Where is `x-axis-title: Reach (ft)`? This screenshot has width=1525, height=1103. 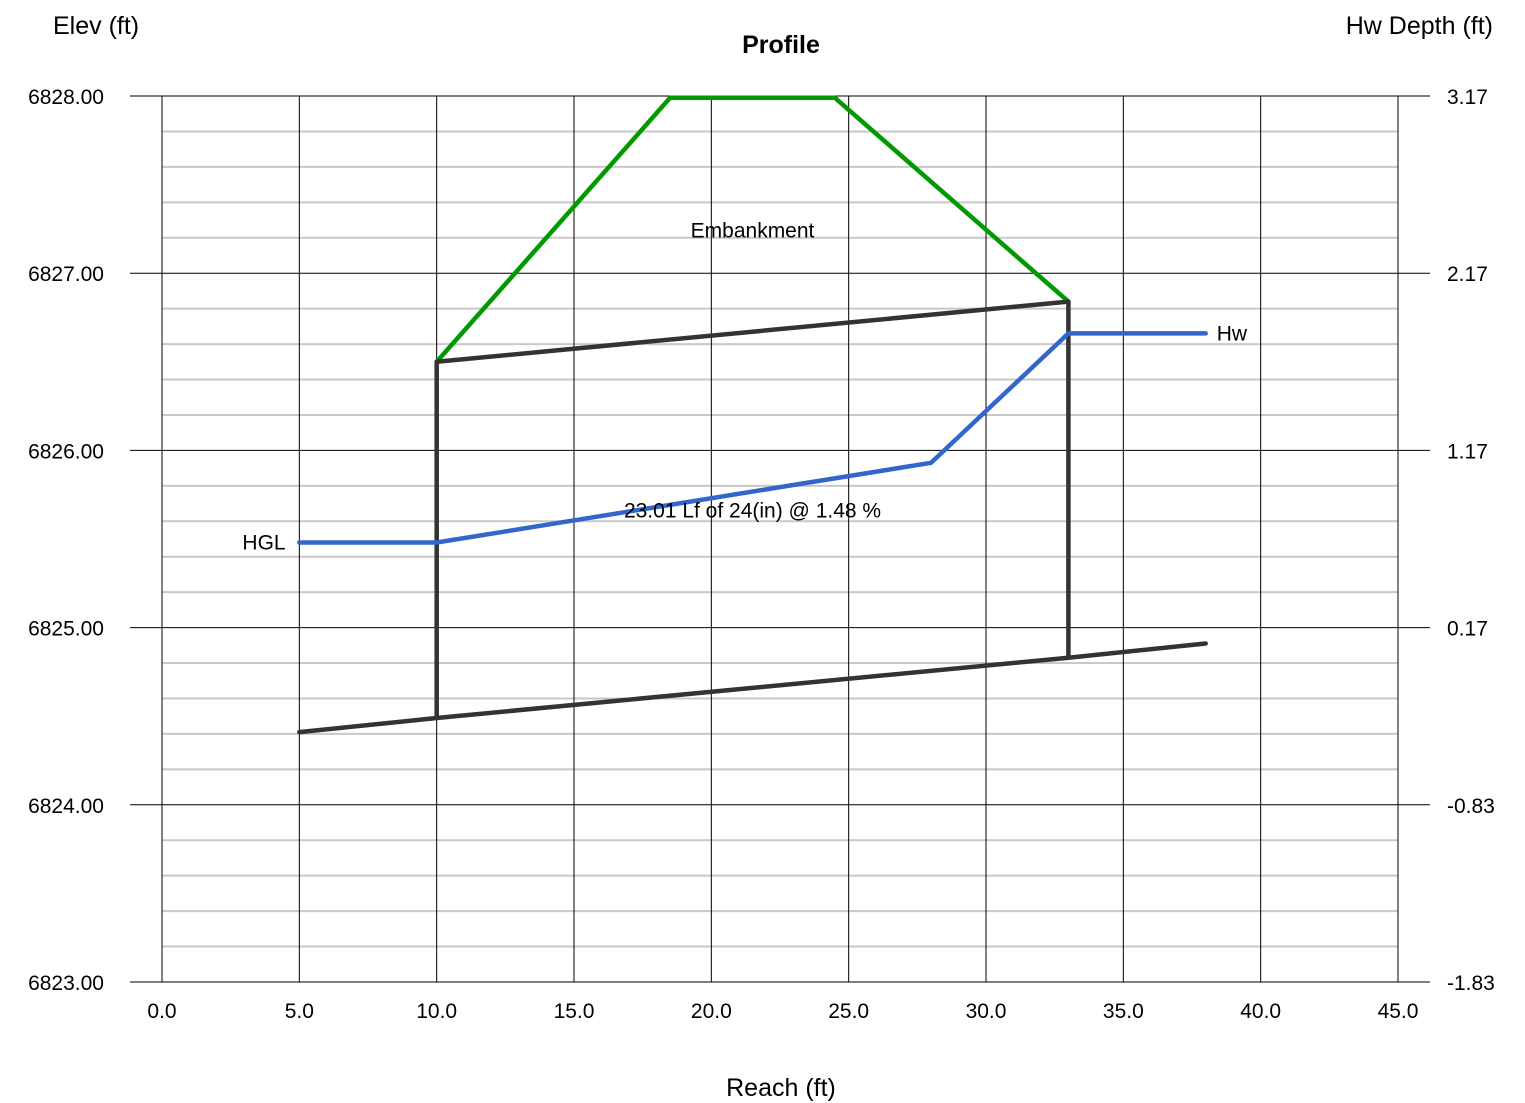
x-axis-title: Reach (ft) is located at coordinates (781, 1088).